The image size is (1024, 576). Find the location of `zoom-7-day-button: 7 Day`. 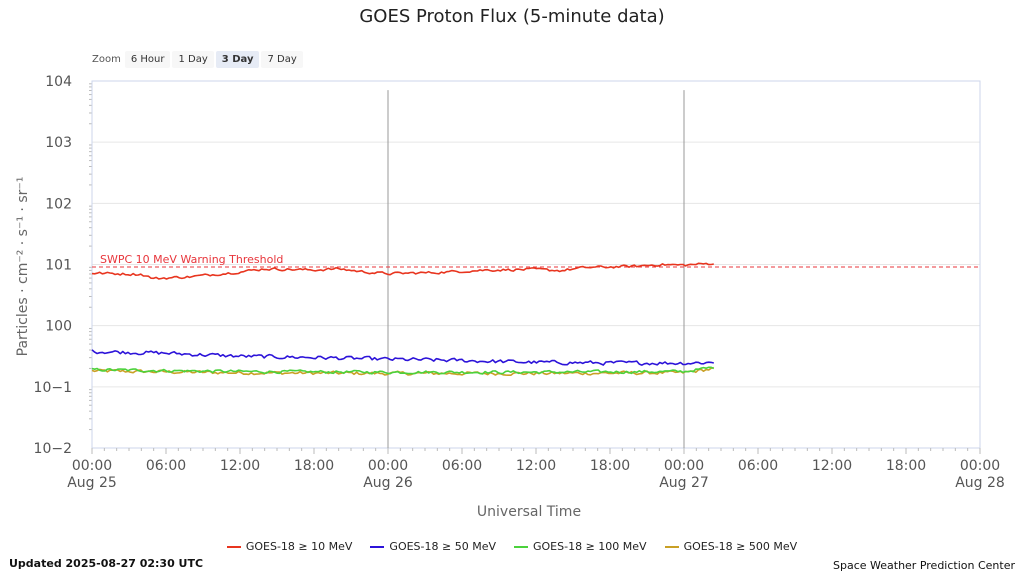

zoom-7-day-button: 7 Day is located at coordinates (282, 59).